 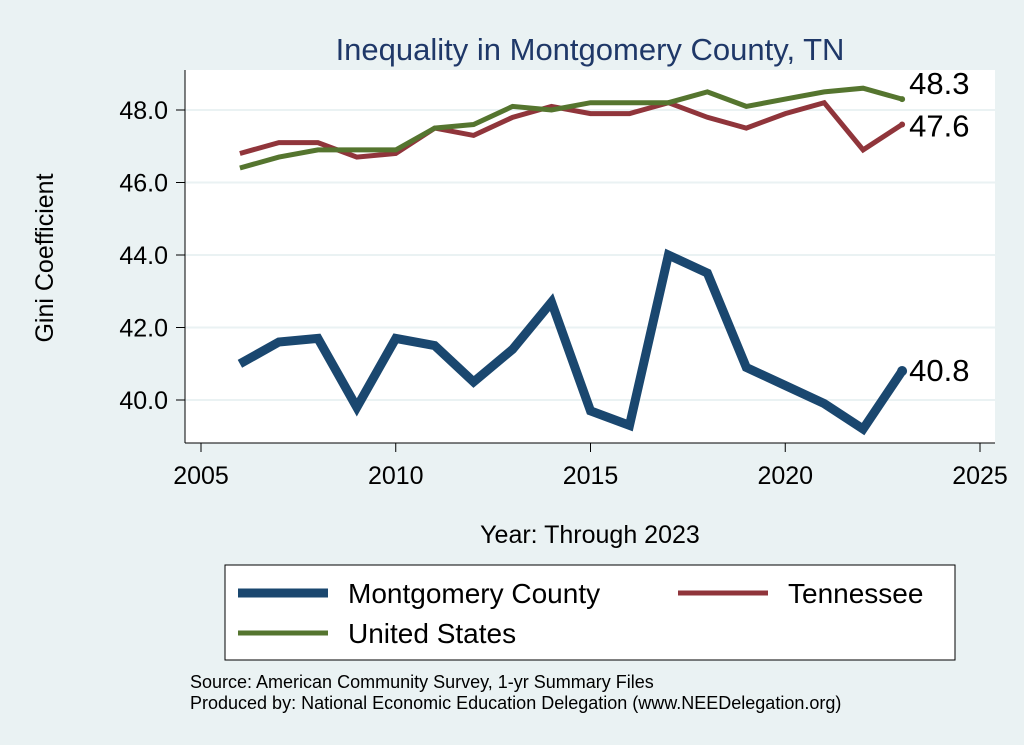 I want to click on y-tick-label: 46.0, so click(x=143, y=184).